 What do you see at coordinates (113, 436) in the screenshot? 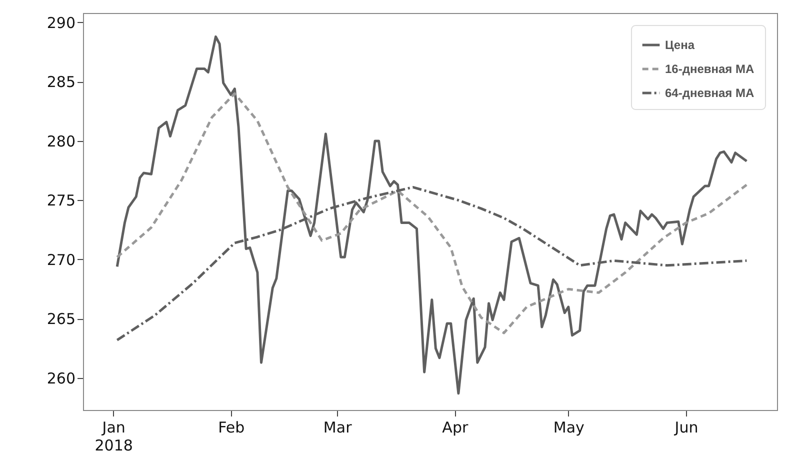
I see `x-tick-label: Jan 2018` at bounding box center [113, 436].